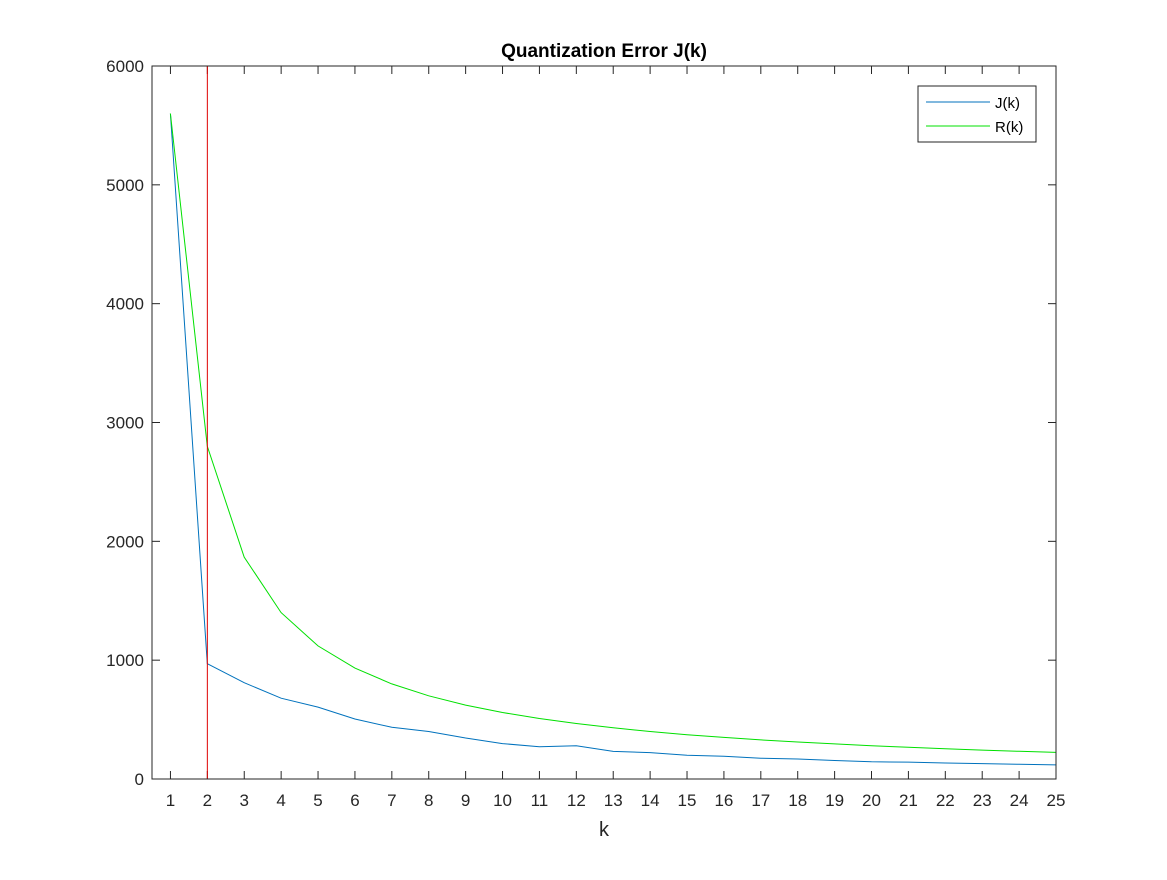 The image size is (1167, 880). Describe the element at coordinates (540, 800) in the screenshot. I see `x-tick-label: 11` at that location.